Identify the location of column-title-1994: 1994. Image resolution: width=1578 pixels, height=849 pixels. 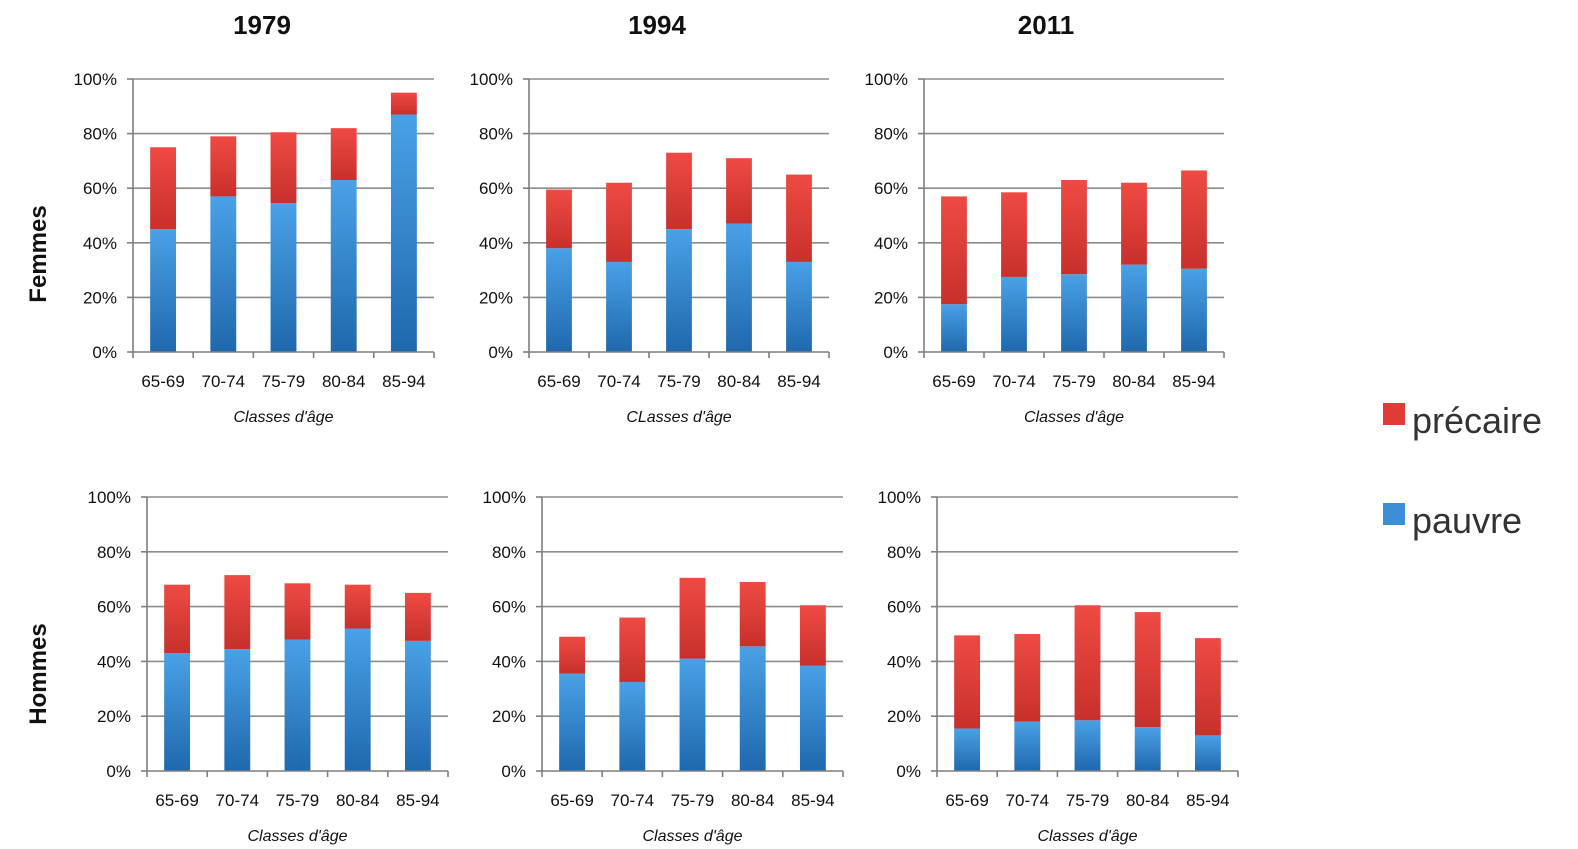
(657, 25).